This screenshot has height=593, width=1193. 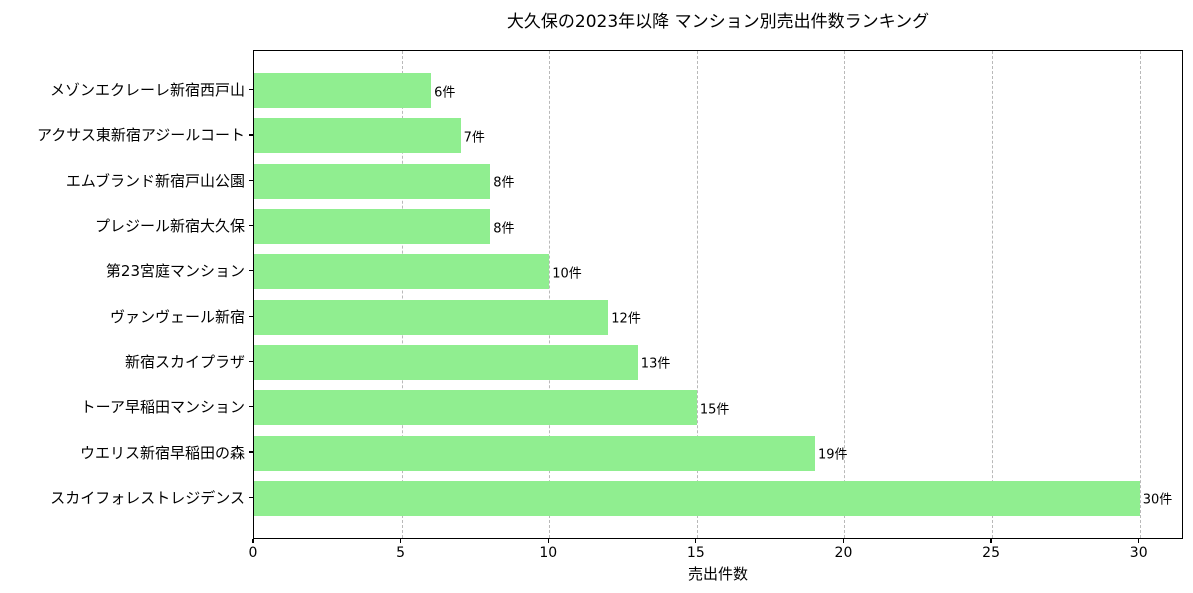 I want to click on y-axis-label: エムブランド新宿戸山公園, so click(x=155, y=180).